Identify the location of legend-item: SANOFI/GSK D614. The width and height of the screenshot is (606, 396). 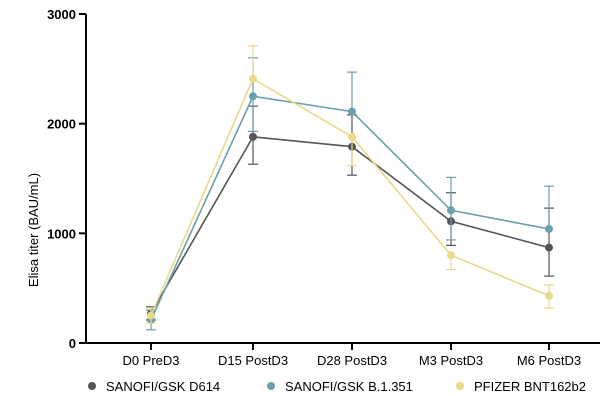
(154, 386).